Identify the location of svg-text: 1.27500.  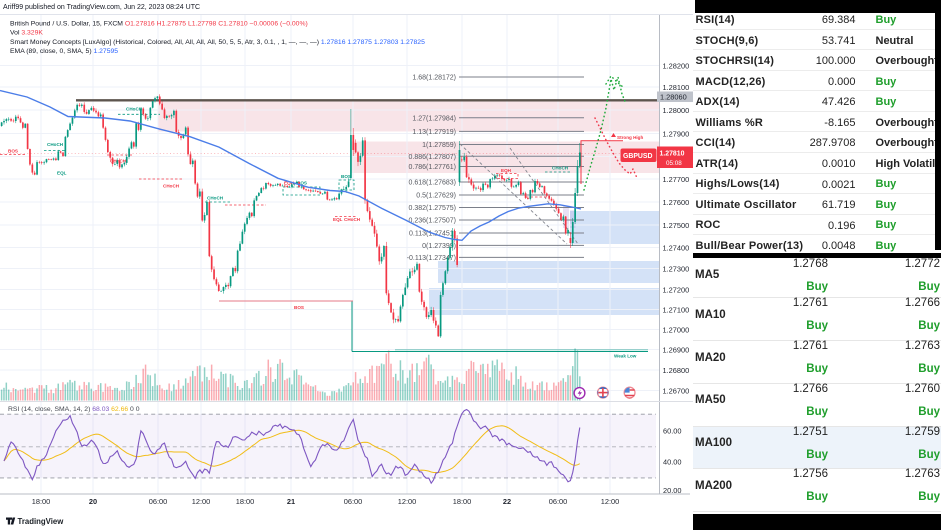
(676, 225).